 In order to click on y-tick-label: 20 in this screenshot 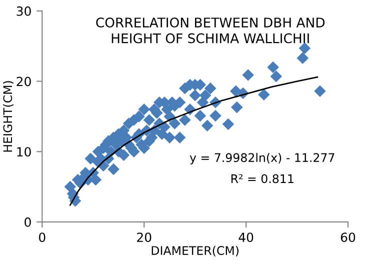, I will do `click(23, 81)`.